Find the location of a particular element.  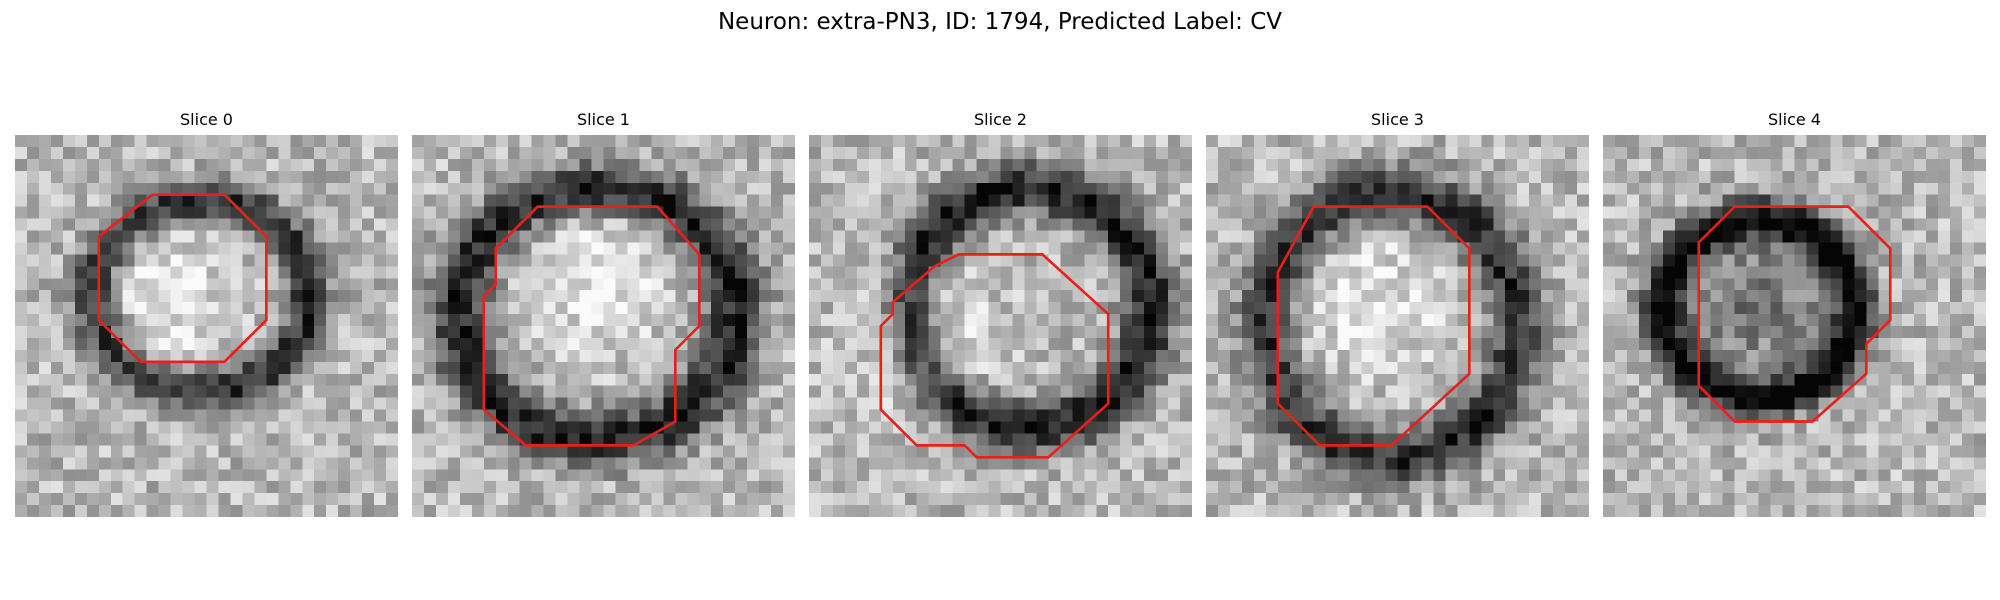

slice-panel-2: Slice 2 is located at coordinates (1000, 313).